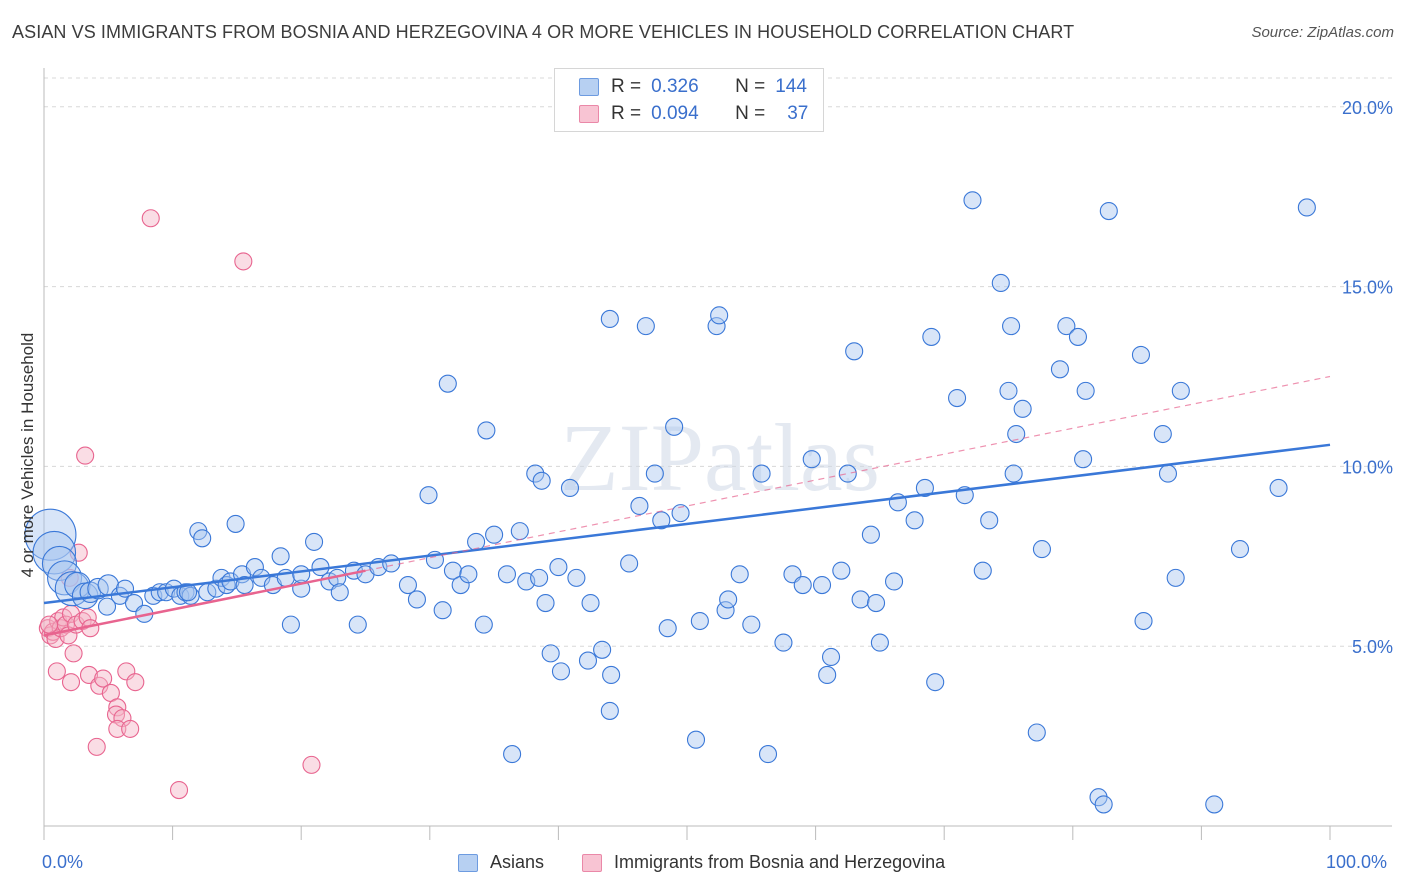 Image resolution: width=1406 pixels, height=892 pixels. Describe the element at coordinates (27, 455) in the screenshot. I see `y-axis-label: 4 or more Vehicles in Household` at that location.